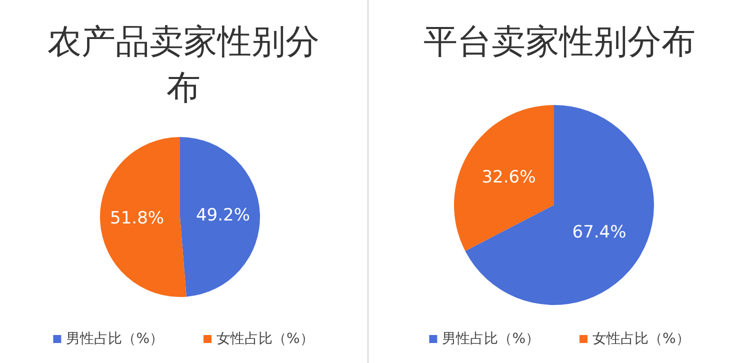 The width and height of the screenshot is (750, 363). I want to click on data-label: 51.8%, so click(137, 218).